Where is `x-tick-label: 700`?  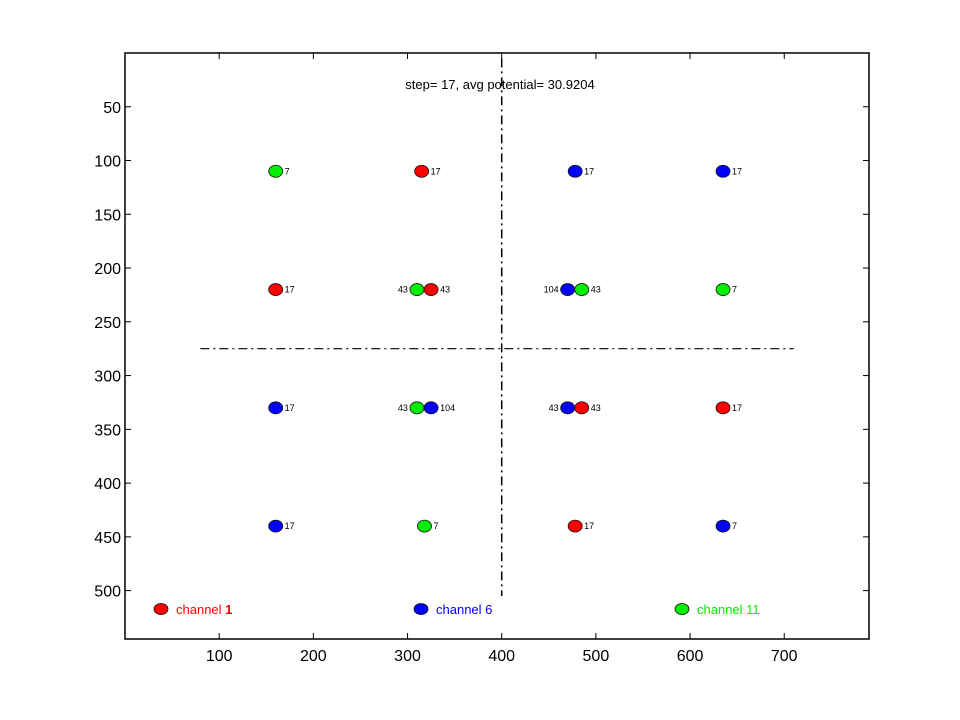
x-tick-label: 700 is located at coordinates (784, 656).